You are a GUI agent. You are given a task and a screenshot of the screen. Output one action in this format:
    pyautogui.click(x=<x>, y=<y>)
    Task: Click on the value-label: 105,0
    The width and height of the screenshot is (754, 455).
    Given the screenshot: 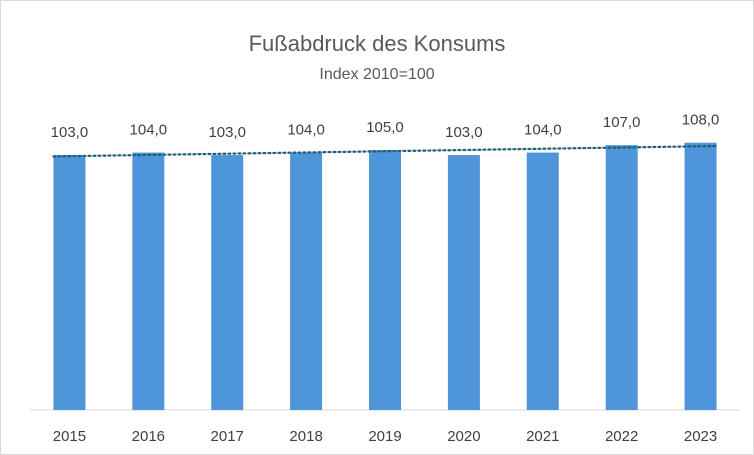 What is the action you would take?
    pyautogui.click(x=385, y=127)
    